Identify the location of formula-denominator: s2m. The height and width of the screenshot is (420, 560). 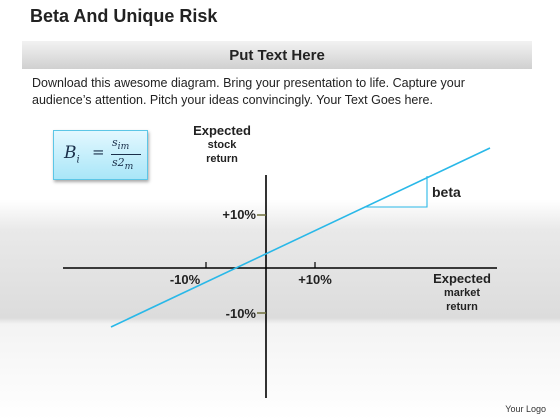
(123, 164).